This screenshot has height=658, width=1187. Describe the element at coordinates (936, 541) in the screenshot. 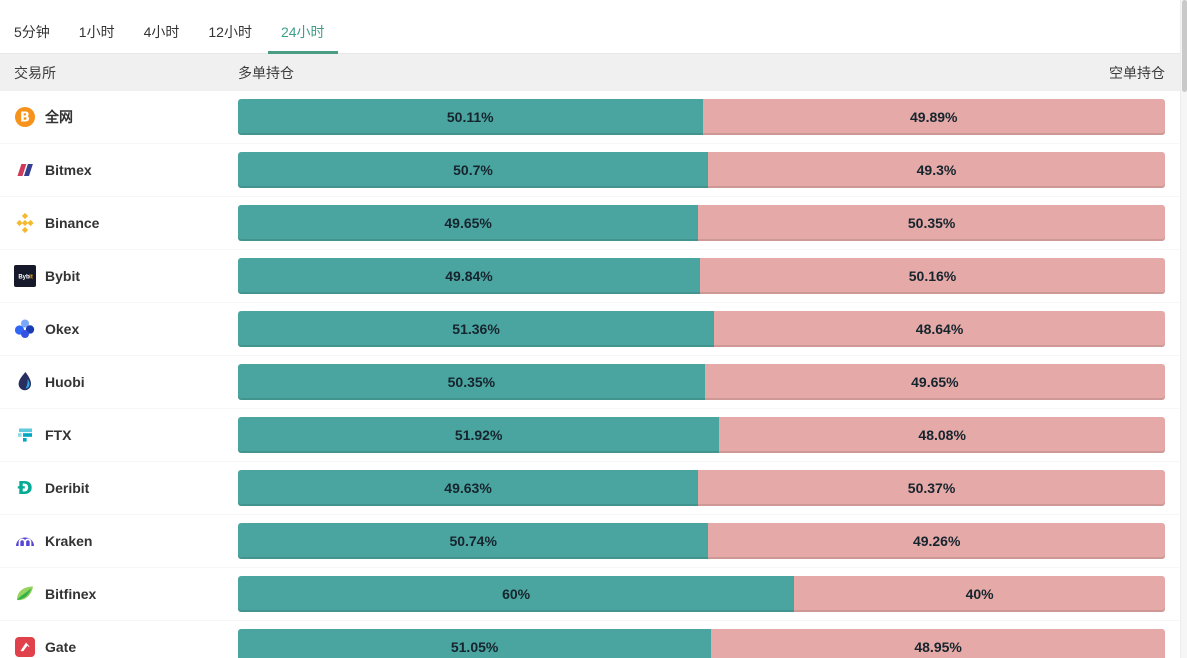

I see `short-ratio-segment: 49.26%` at that location.